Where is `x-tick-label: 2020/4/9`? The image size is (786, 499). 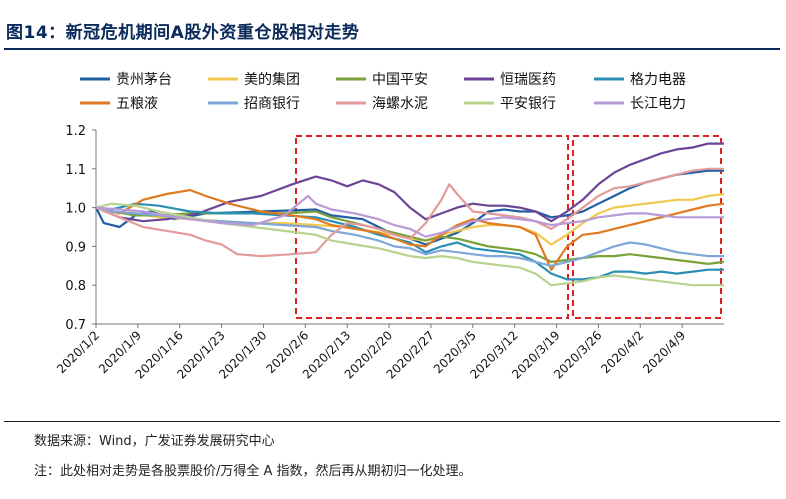 x-tick-label: 2020/4/9 is located at coordinates (664, 352).